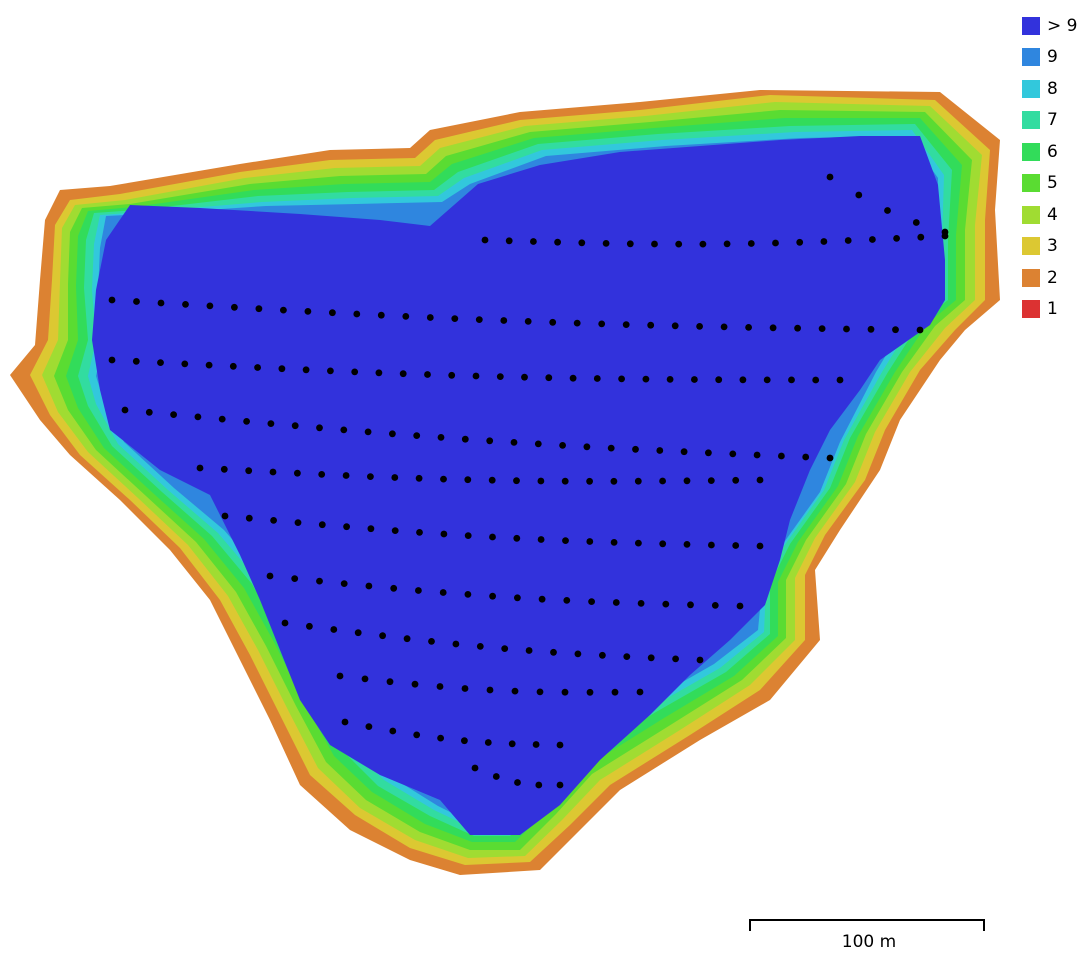  What do you see at coordinates (1052, 309) in the screenshot?
I see `legend-label: 1` at bounding box center [1052, 309].